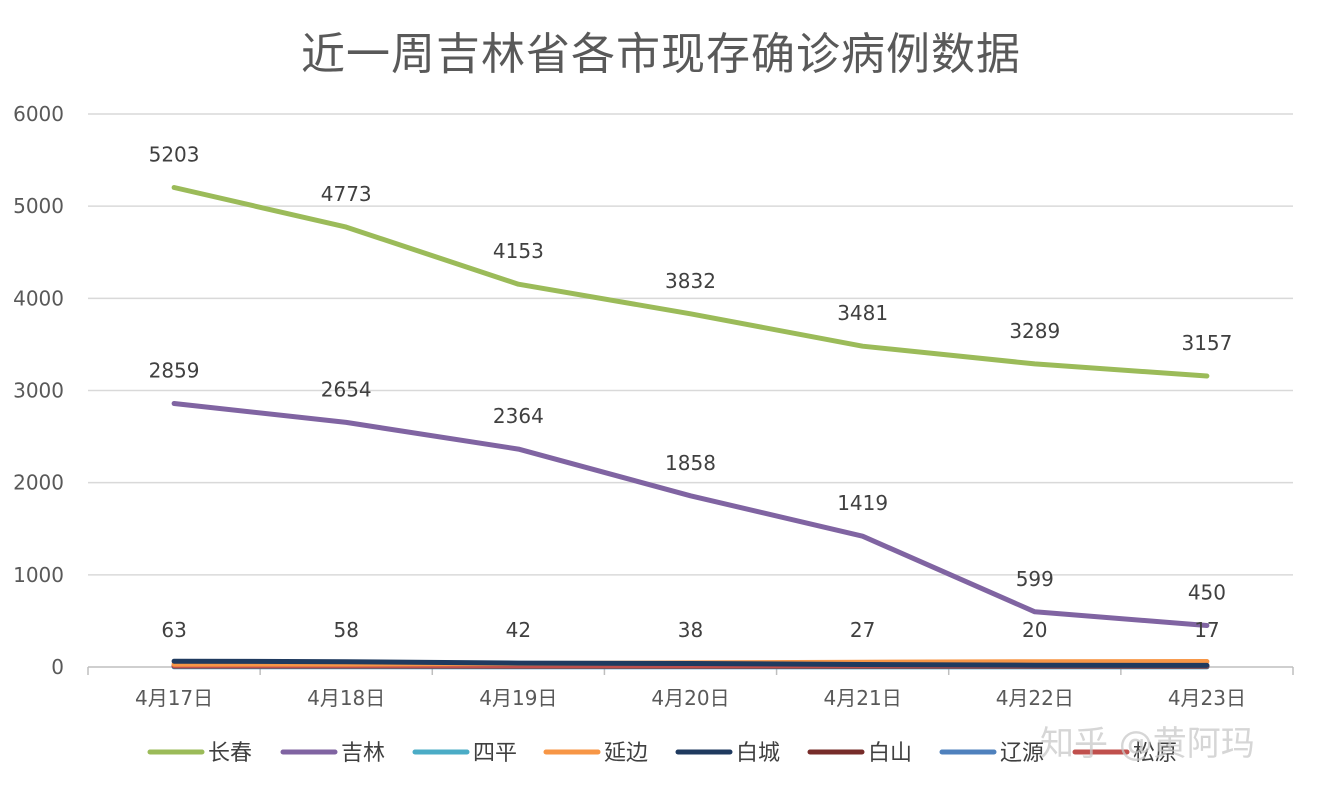  I want to click on legend-label: 延边, so click(626, 753).